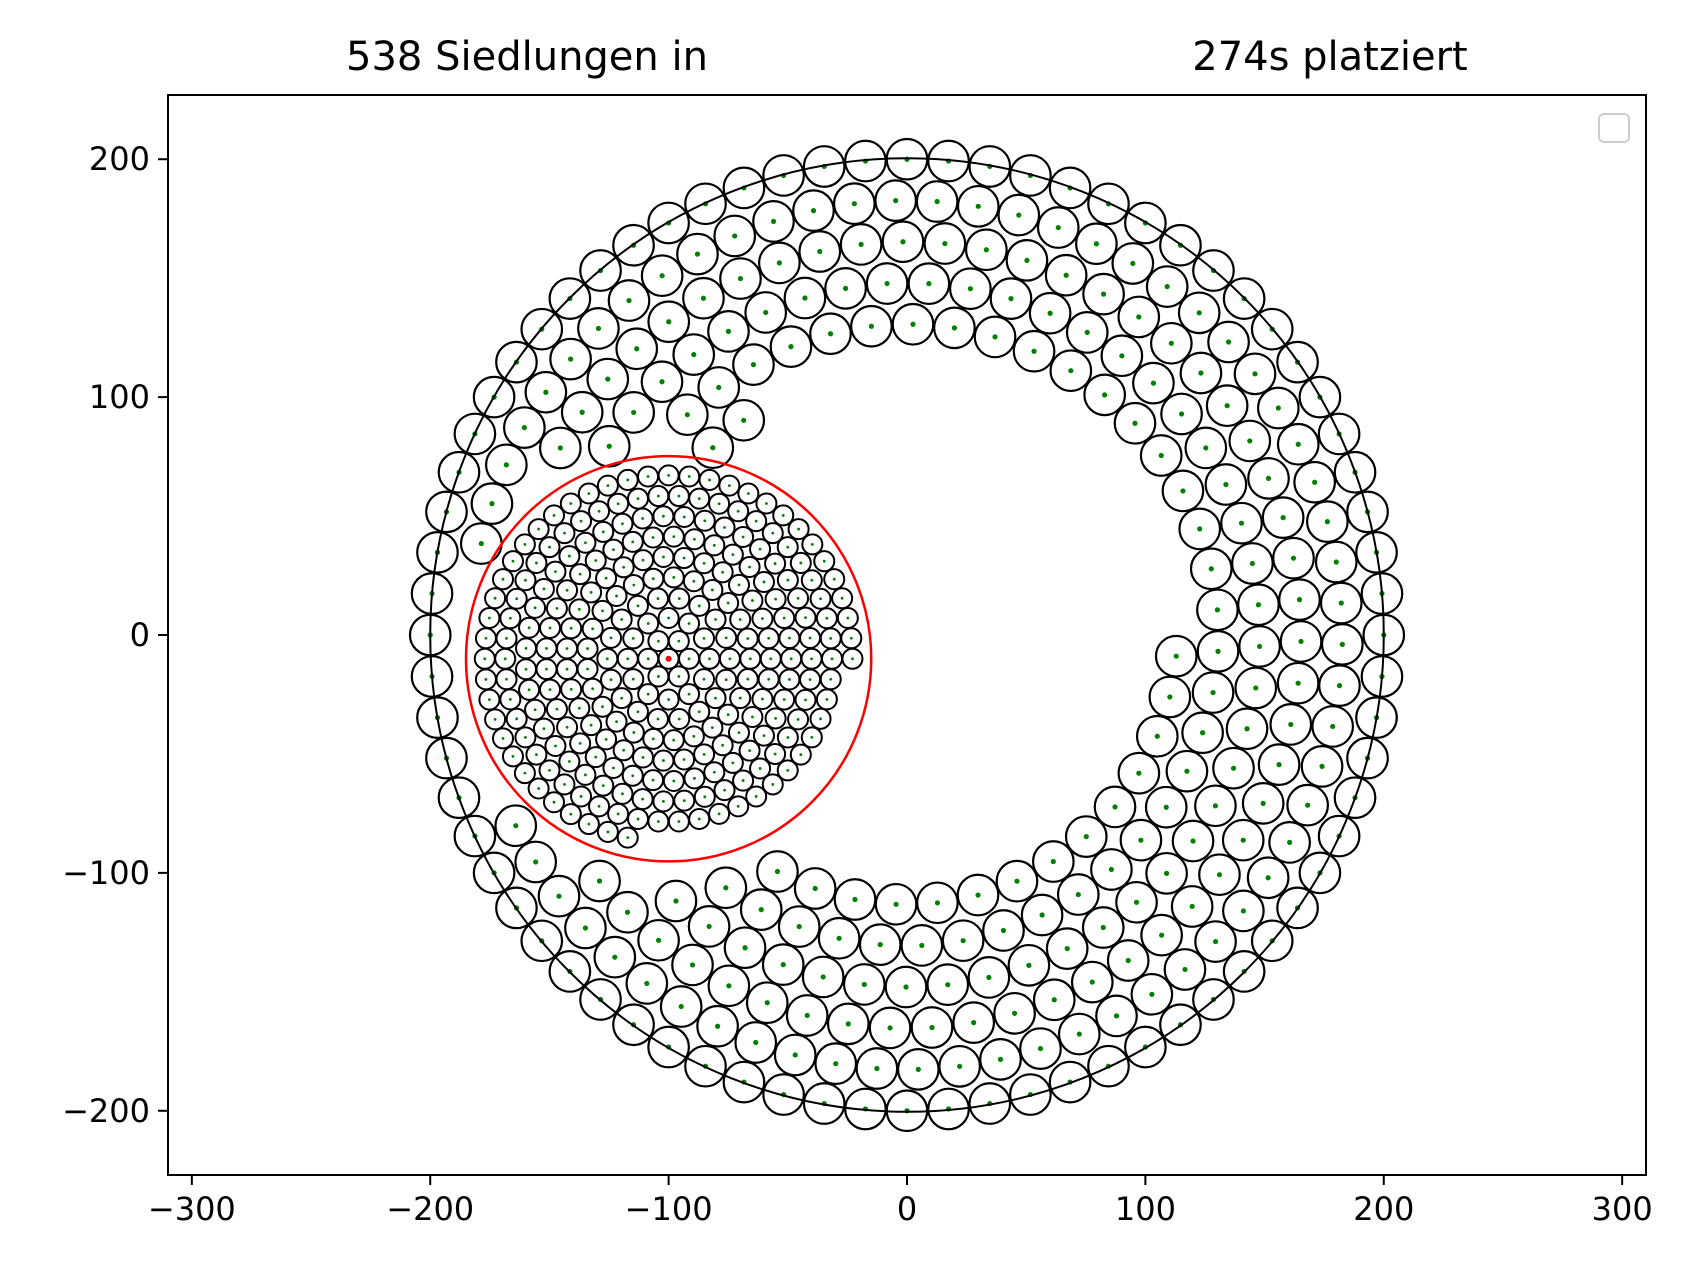 Image resolution: width=1690 pixels, height=1267 pixels. Describe the element at coordinates (119, 397) in the screenshot. I see `y-tick-label: 100` at that location.